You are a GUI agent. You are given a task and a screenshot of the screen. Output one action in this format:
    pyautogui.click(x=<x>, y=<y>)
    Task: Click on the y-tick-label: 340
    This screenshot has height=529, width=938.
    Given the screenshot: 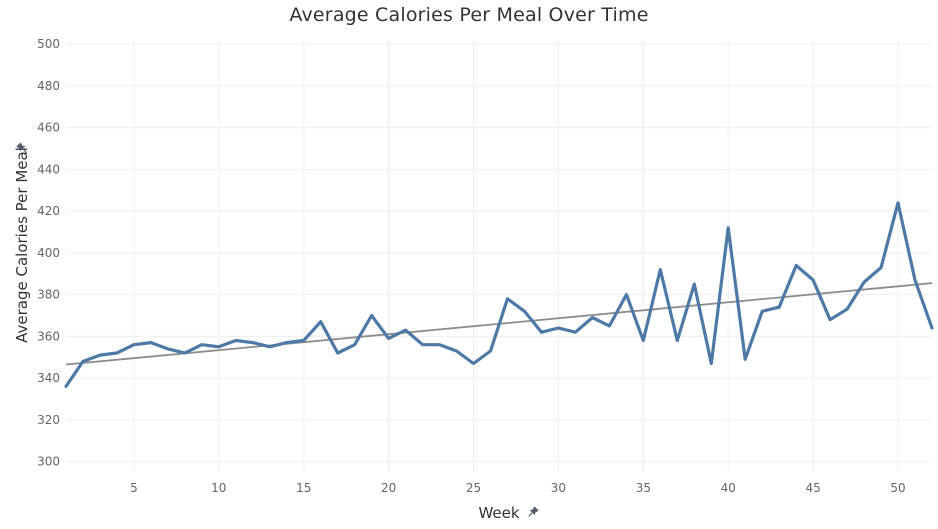 What is the action you would take?
    pyautogui.click(x=48, y=378)
    